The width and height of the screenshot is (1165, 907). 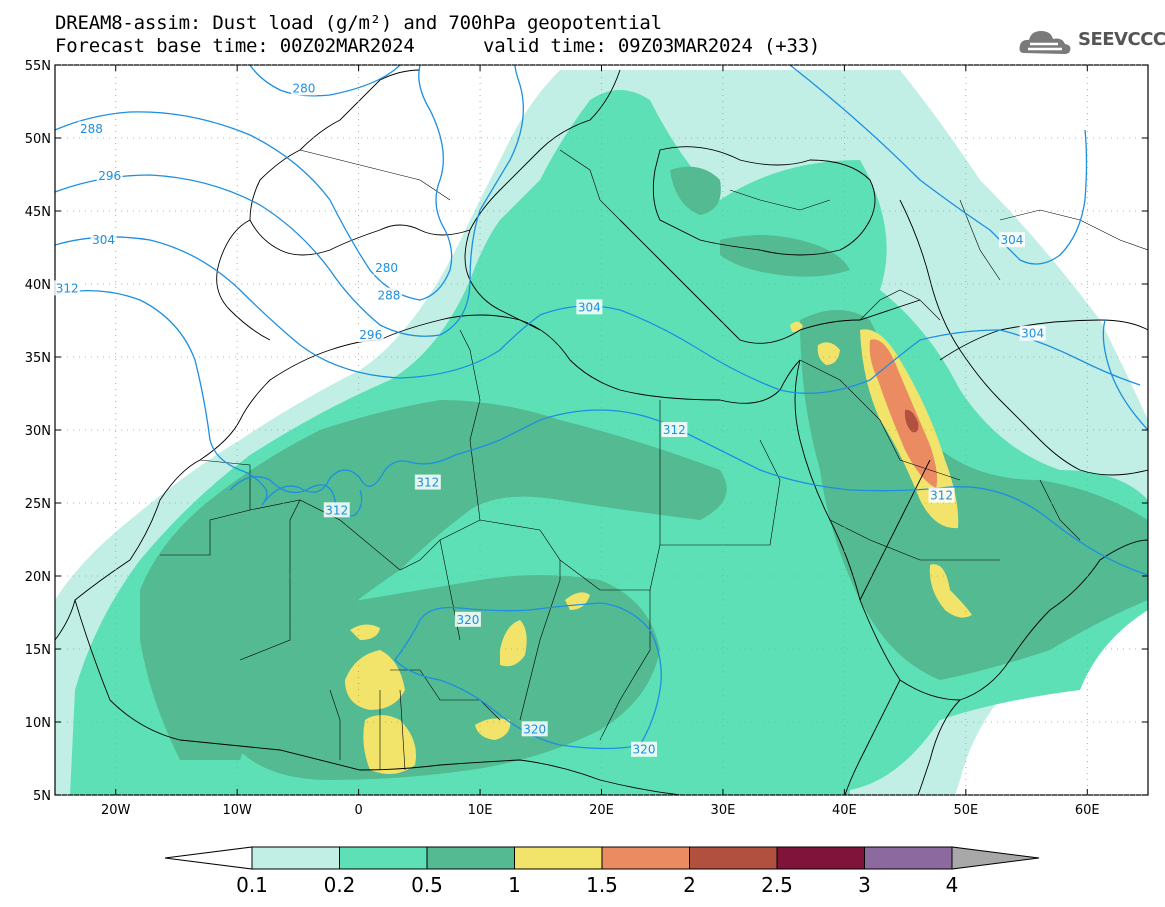 I want to click on lon-tick-label: 10E, so click(x=480, y=810).